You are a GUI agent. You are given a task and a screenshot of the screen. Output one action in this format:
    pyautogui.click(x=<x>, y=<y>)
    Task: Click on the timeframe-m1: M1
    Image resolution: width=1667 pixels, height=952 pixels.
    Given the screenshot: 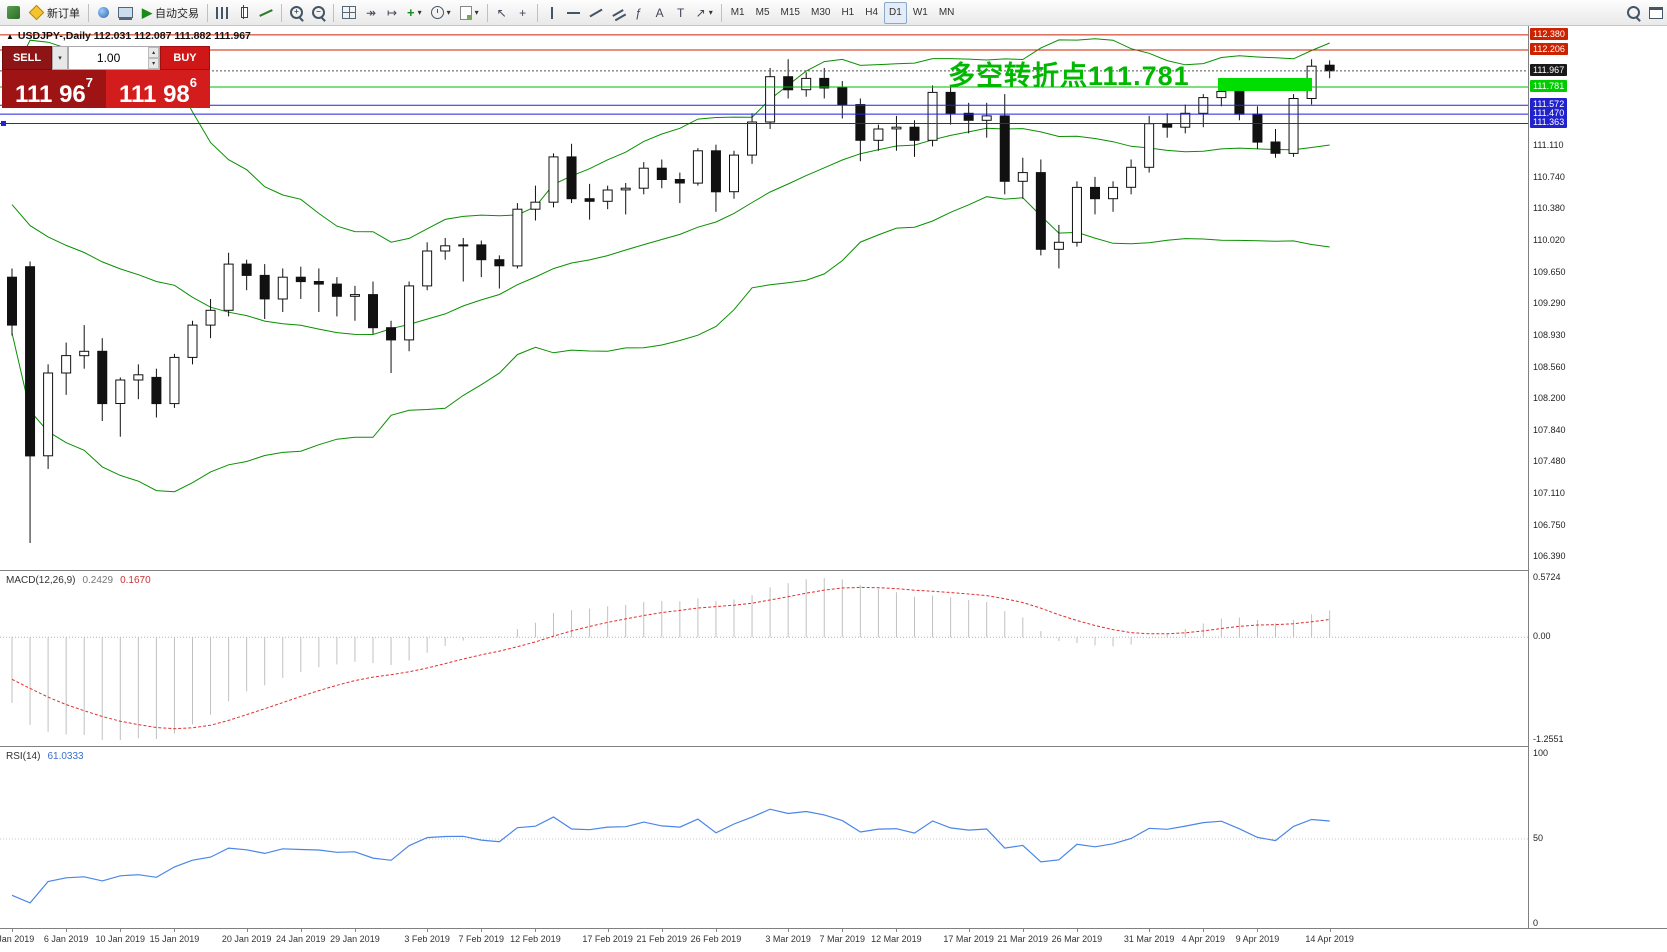 What is the action you would take?
    pyautogui.click(x=738, y=13)
    